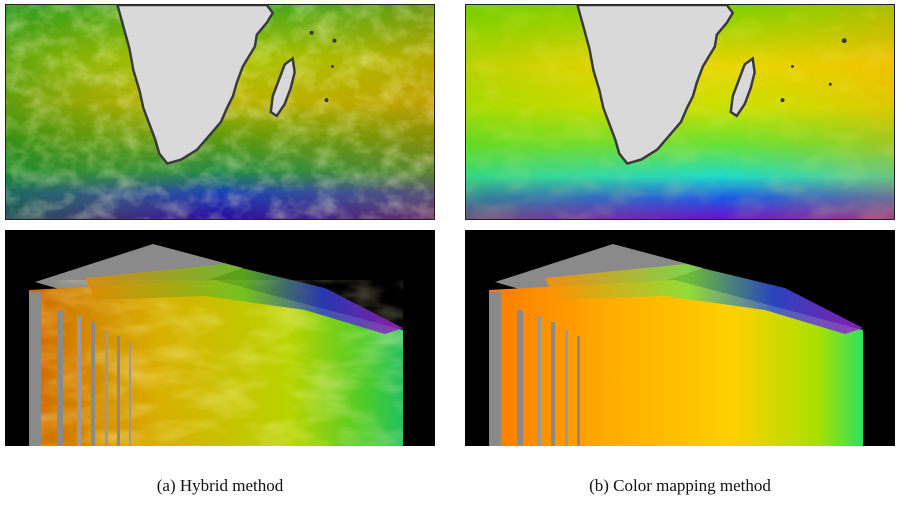 The image size is (899, 508). Describe the element at coordinates (220, 485) in the screenshot. I see `caption-hybrid-method: (a) Hybrid method` at that location.